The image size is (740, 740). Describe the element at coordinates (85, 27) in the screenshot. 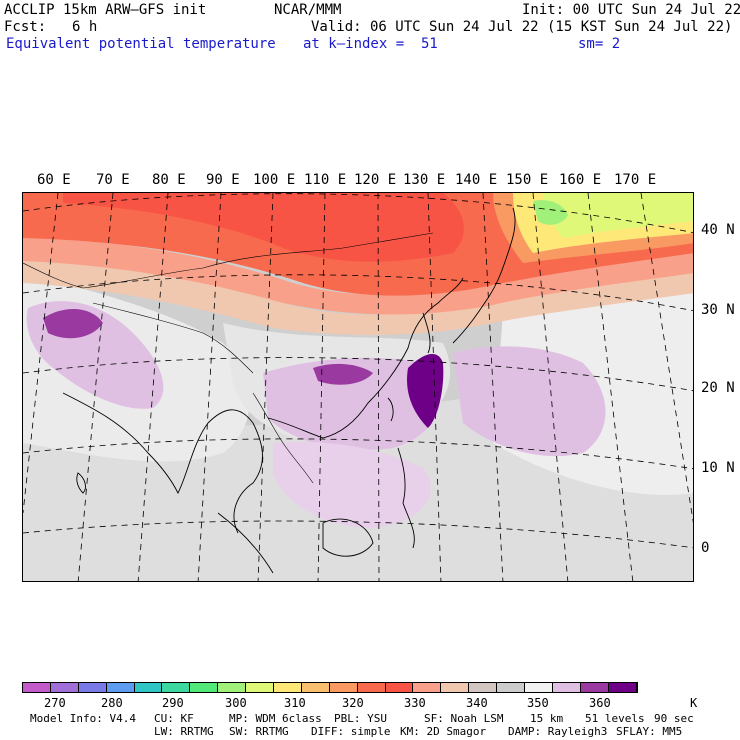

I see `forecast-hour: 6 h` at that location.